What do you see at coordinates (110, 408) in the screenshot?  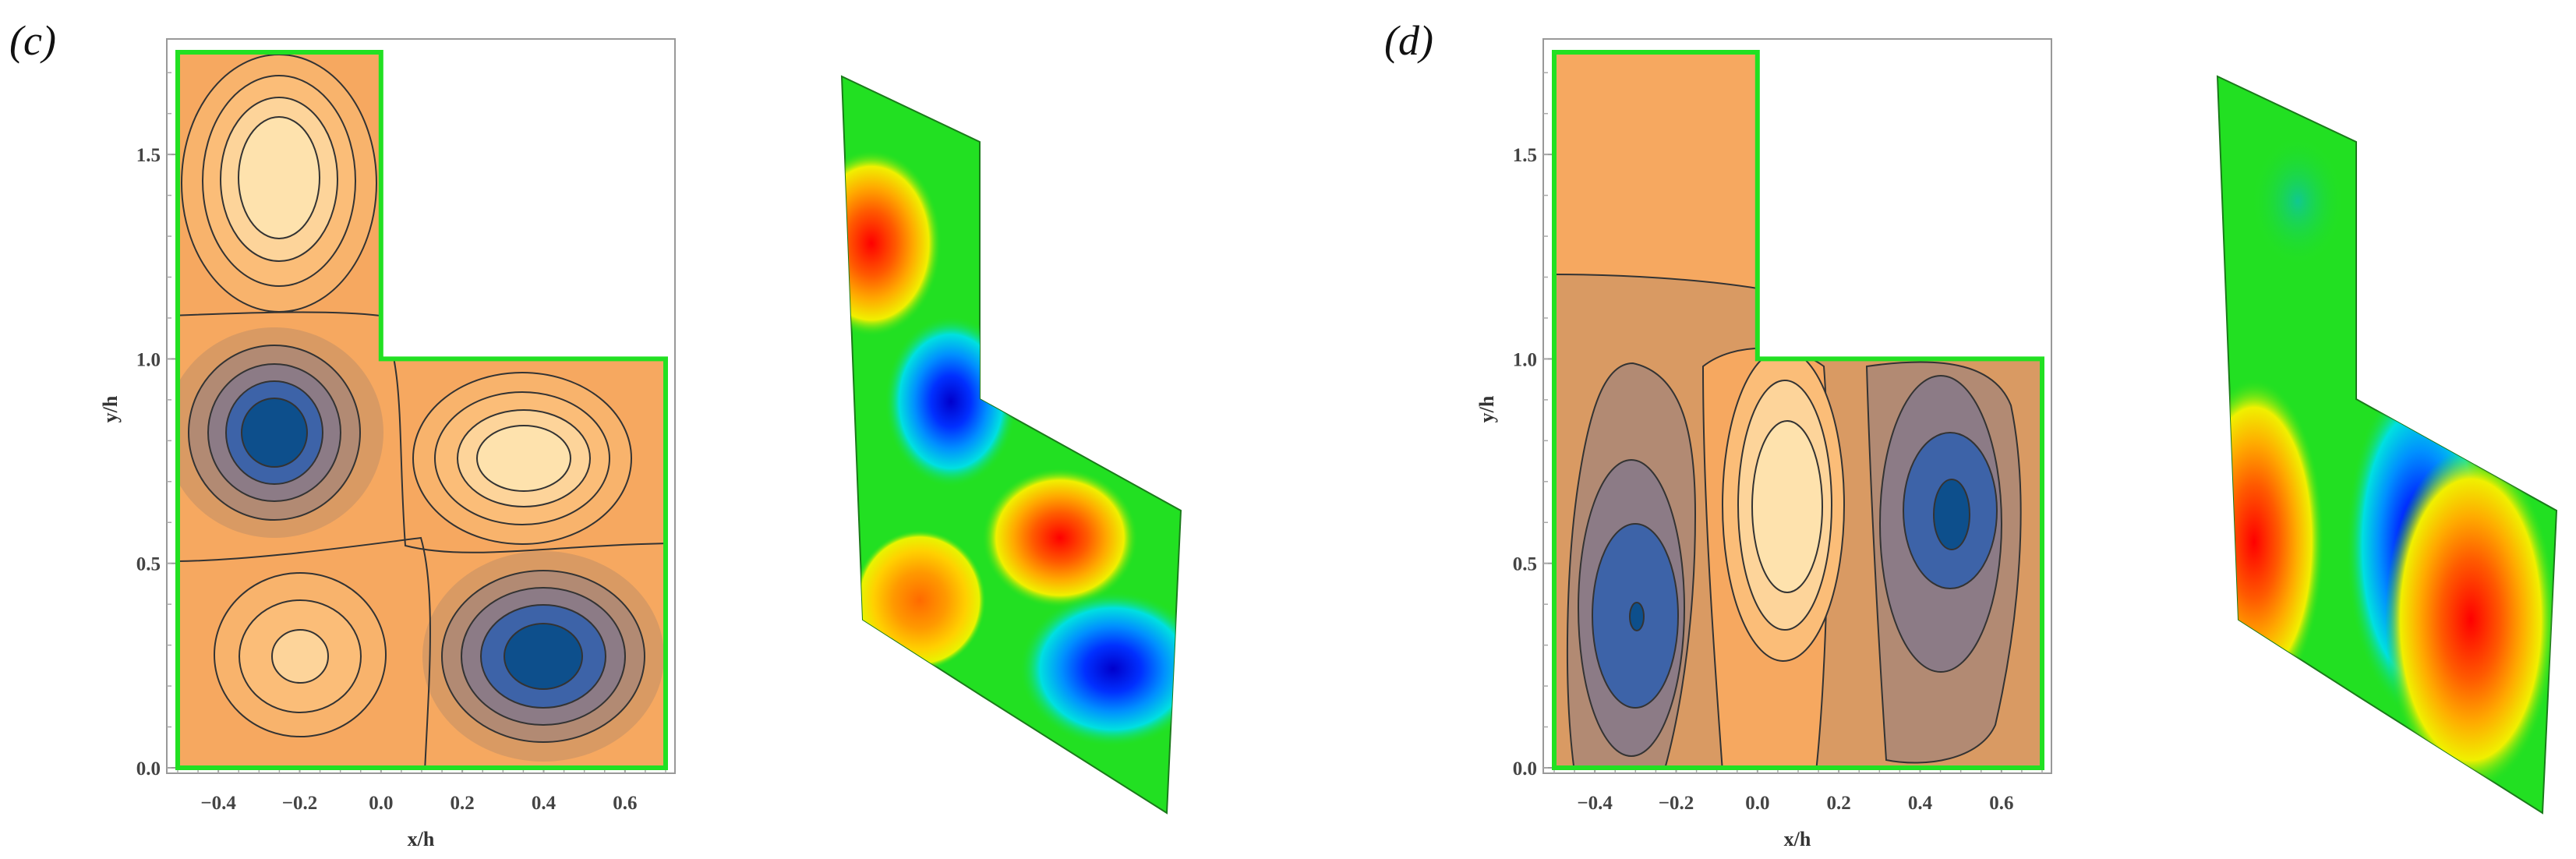 I see `panel-c-ylabel: y/h` at bounding box center [110, 408].